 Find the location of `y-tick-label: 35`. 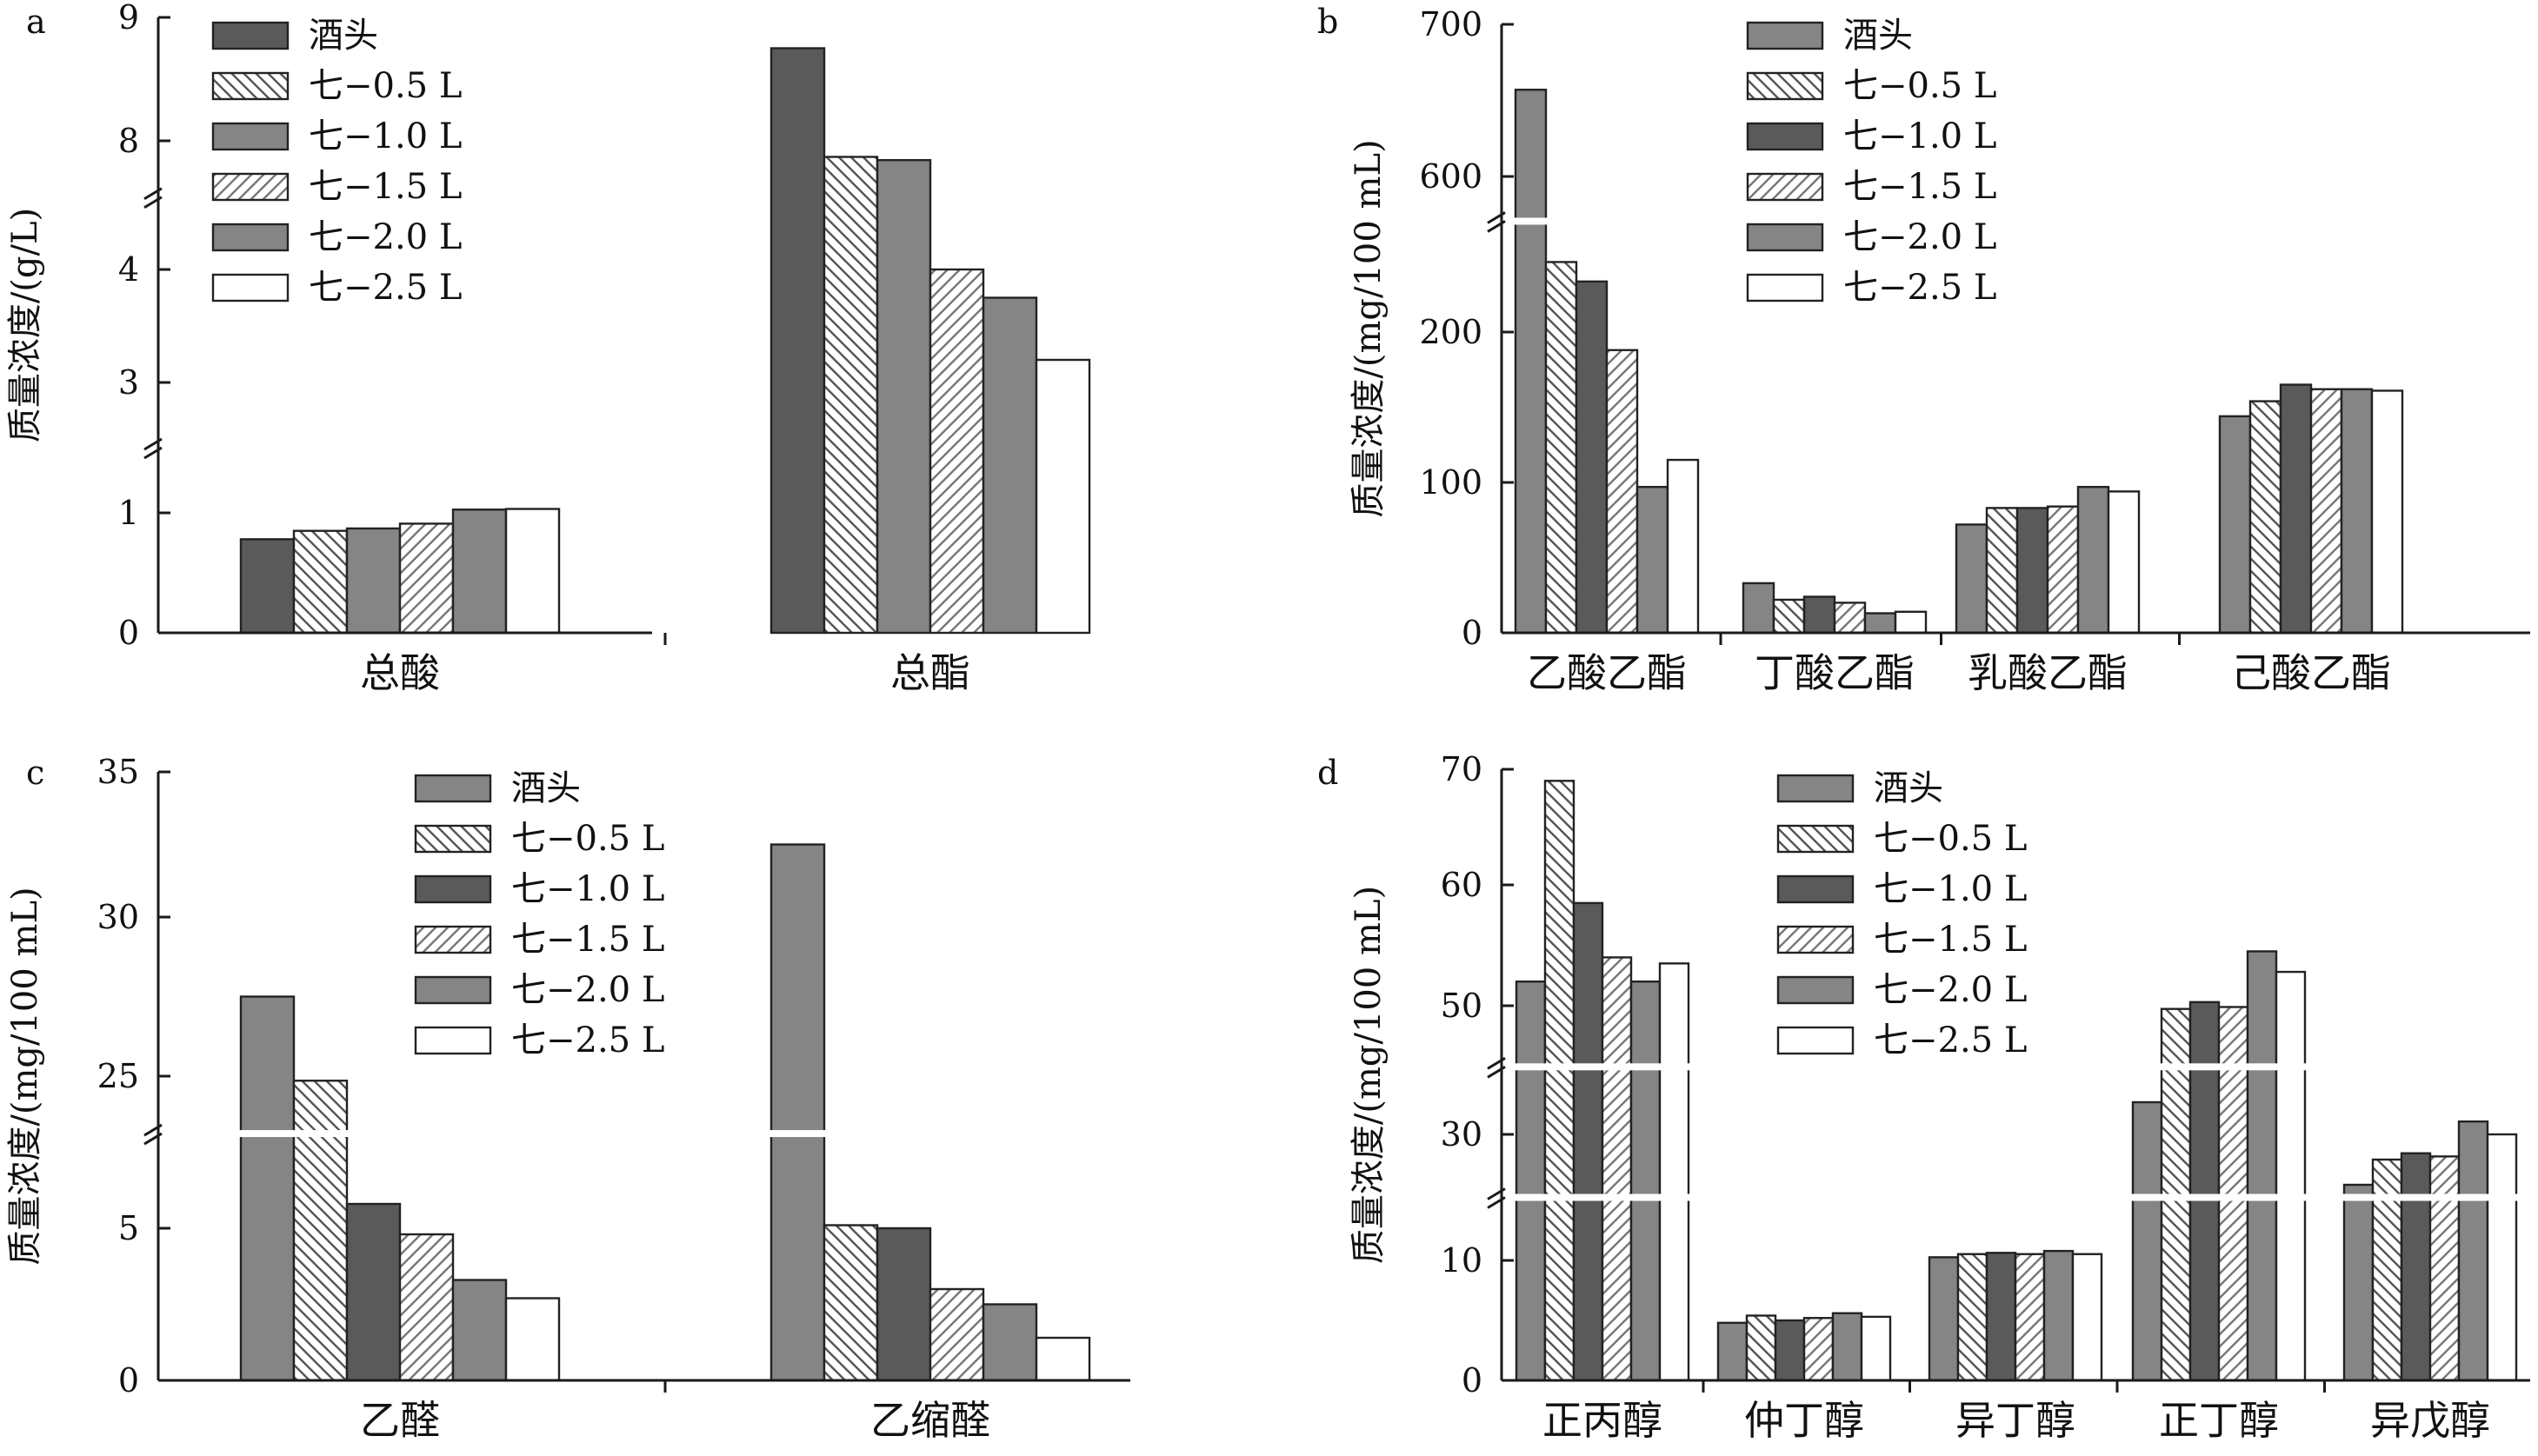

y-tick-label: 35 is located at coordinates (118, 772).